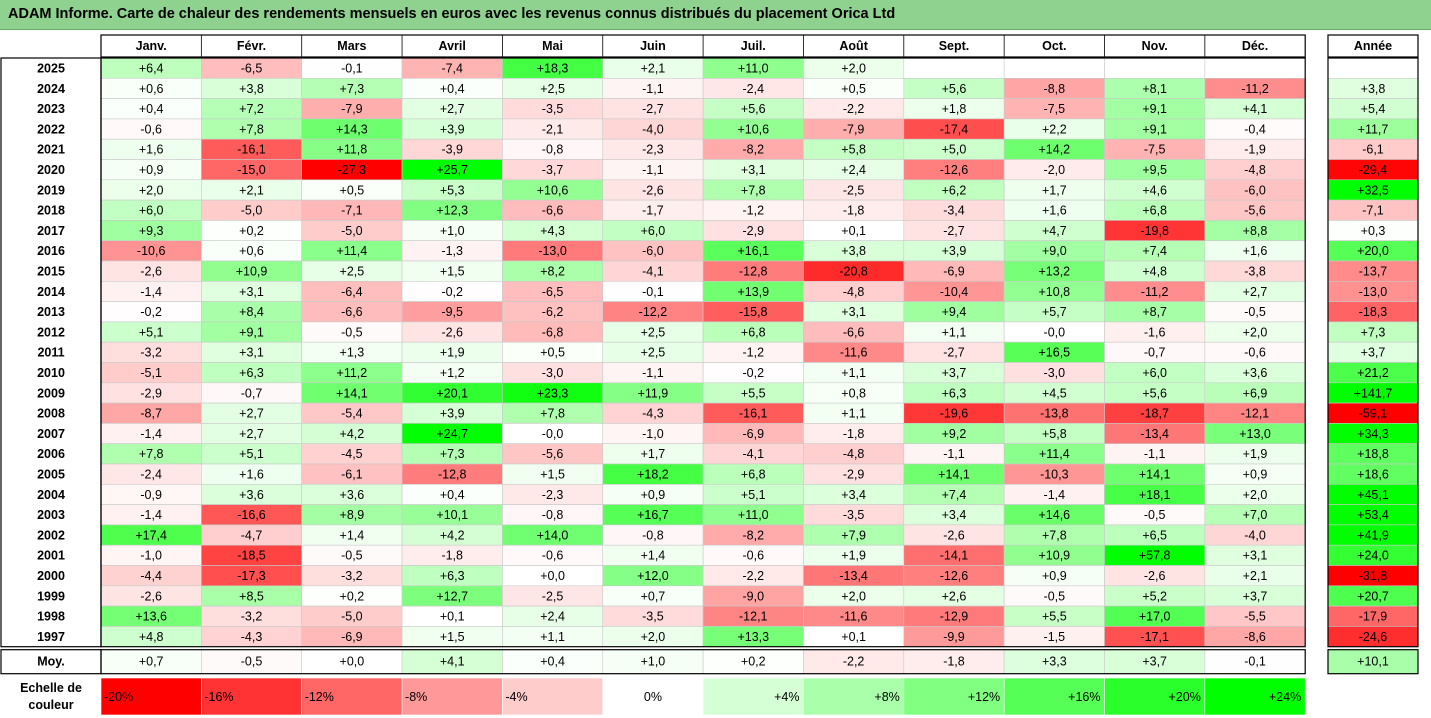 This screenshot has height=718, width=1431. Describe the element at coordinates (1373, 535) in the screenshot. I see `annual-value: +41,9` at that location.